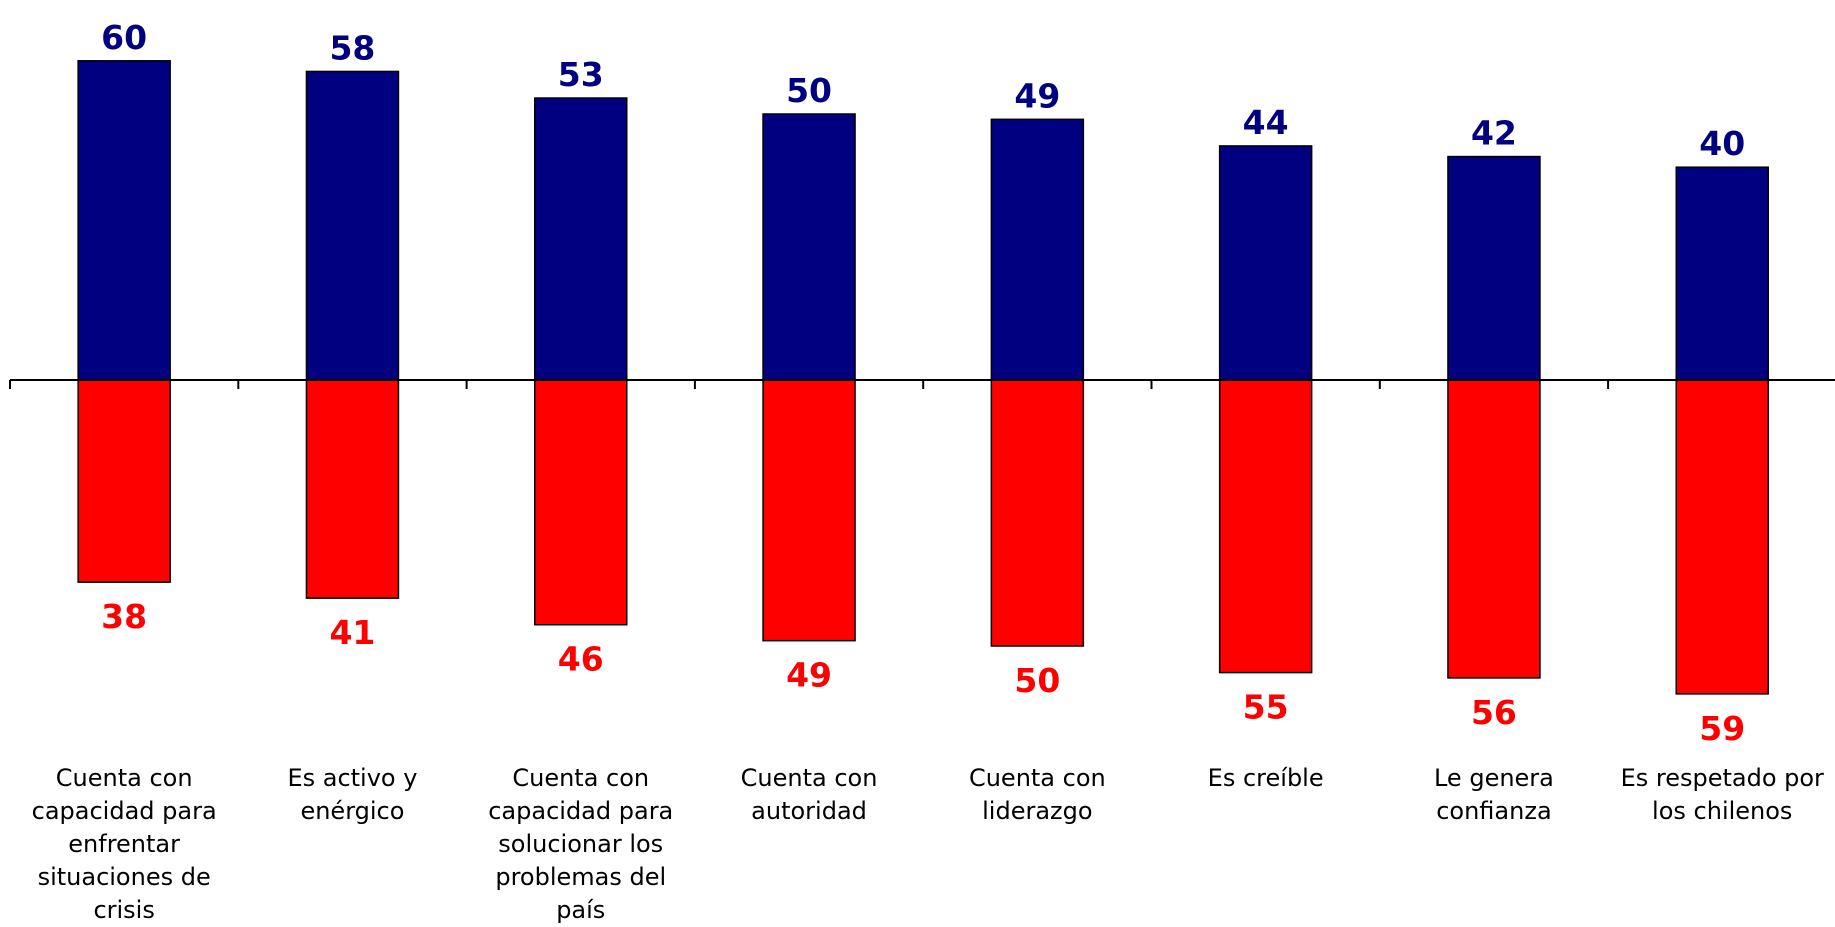  I want to click on data-label-positive-7: 42, so click(1494, 133).